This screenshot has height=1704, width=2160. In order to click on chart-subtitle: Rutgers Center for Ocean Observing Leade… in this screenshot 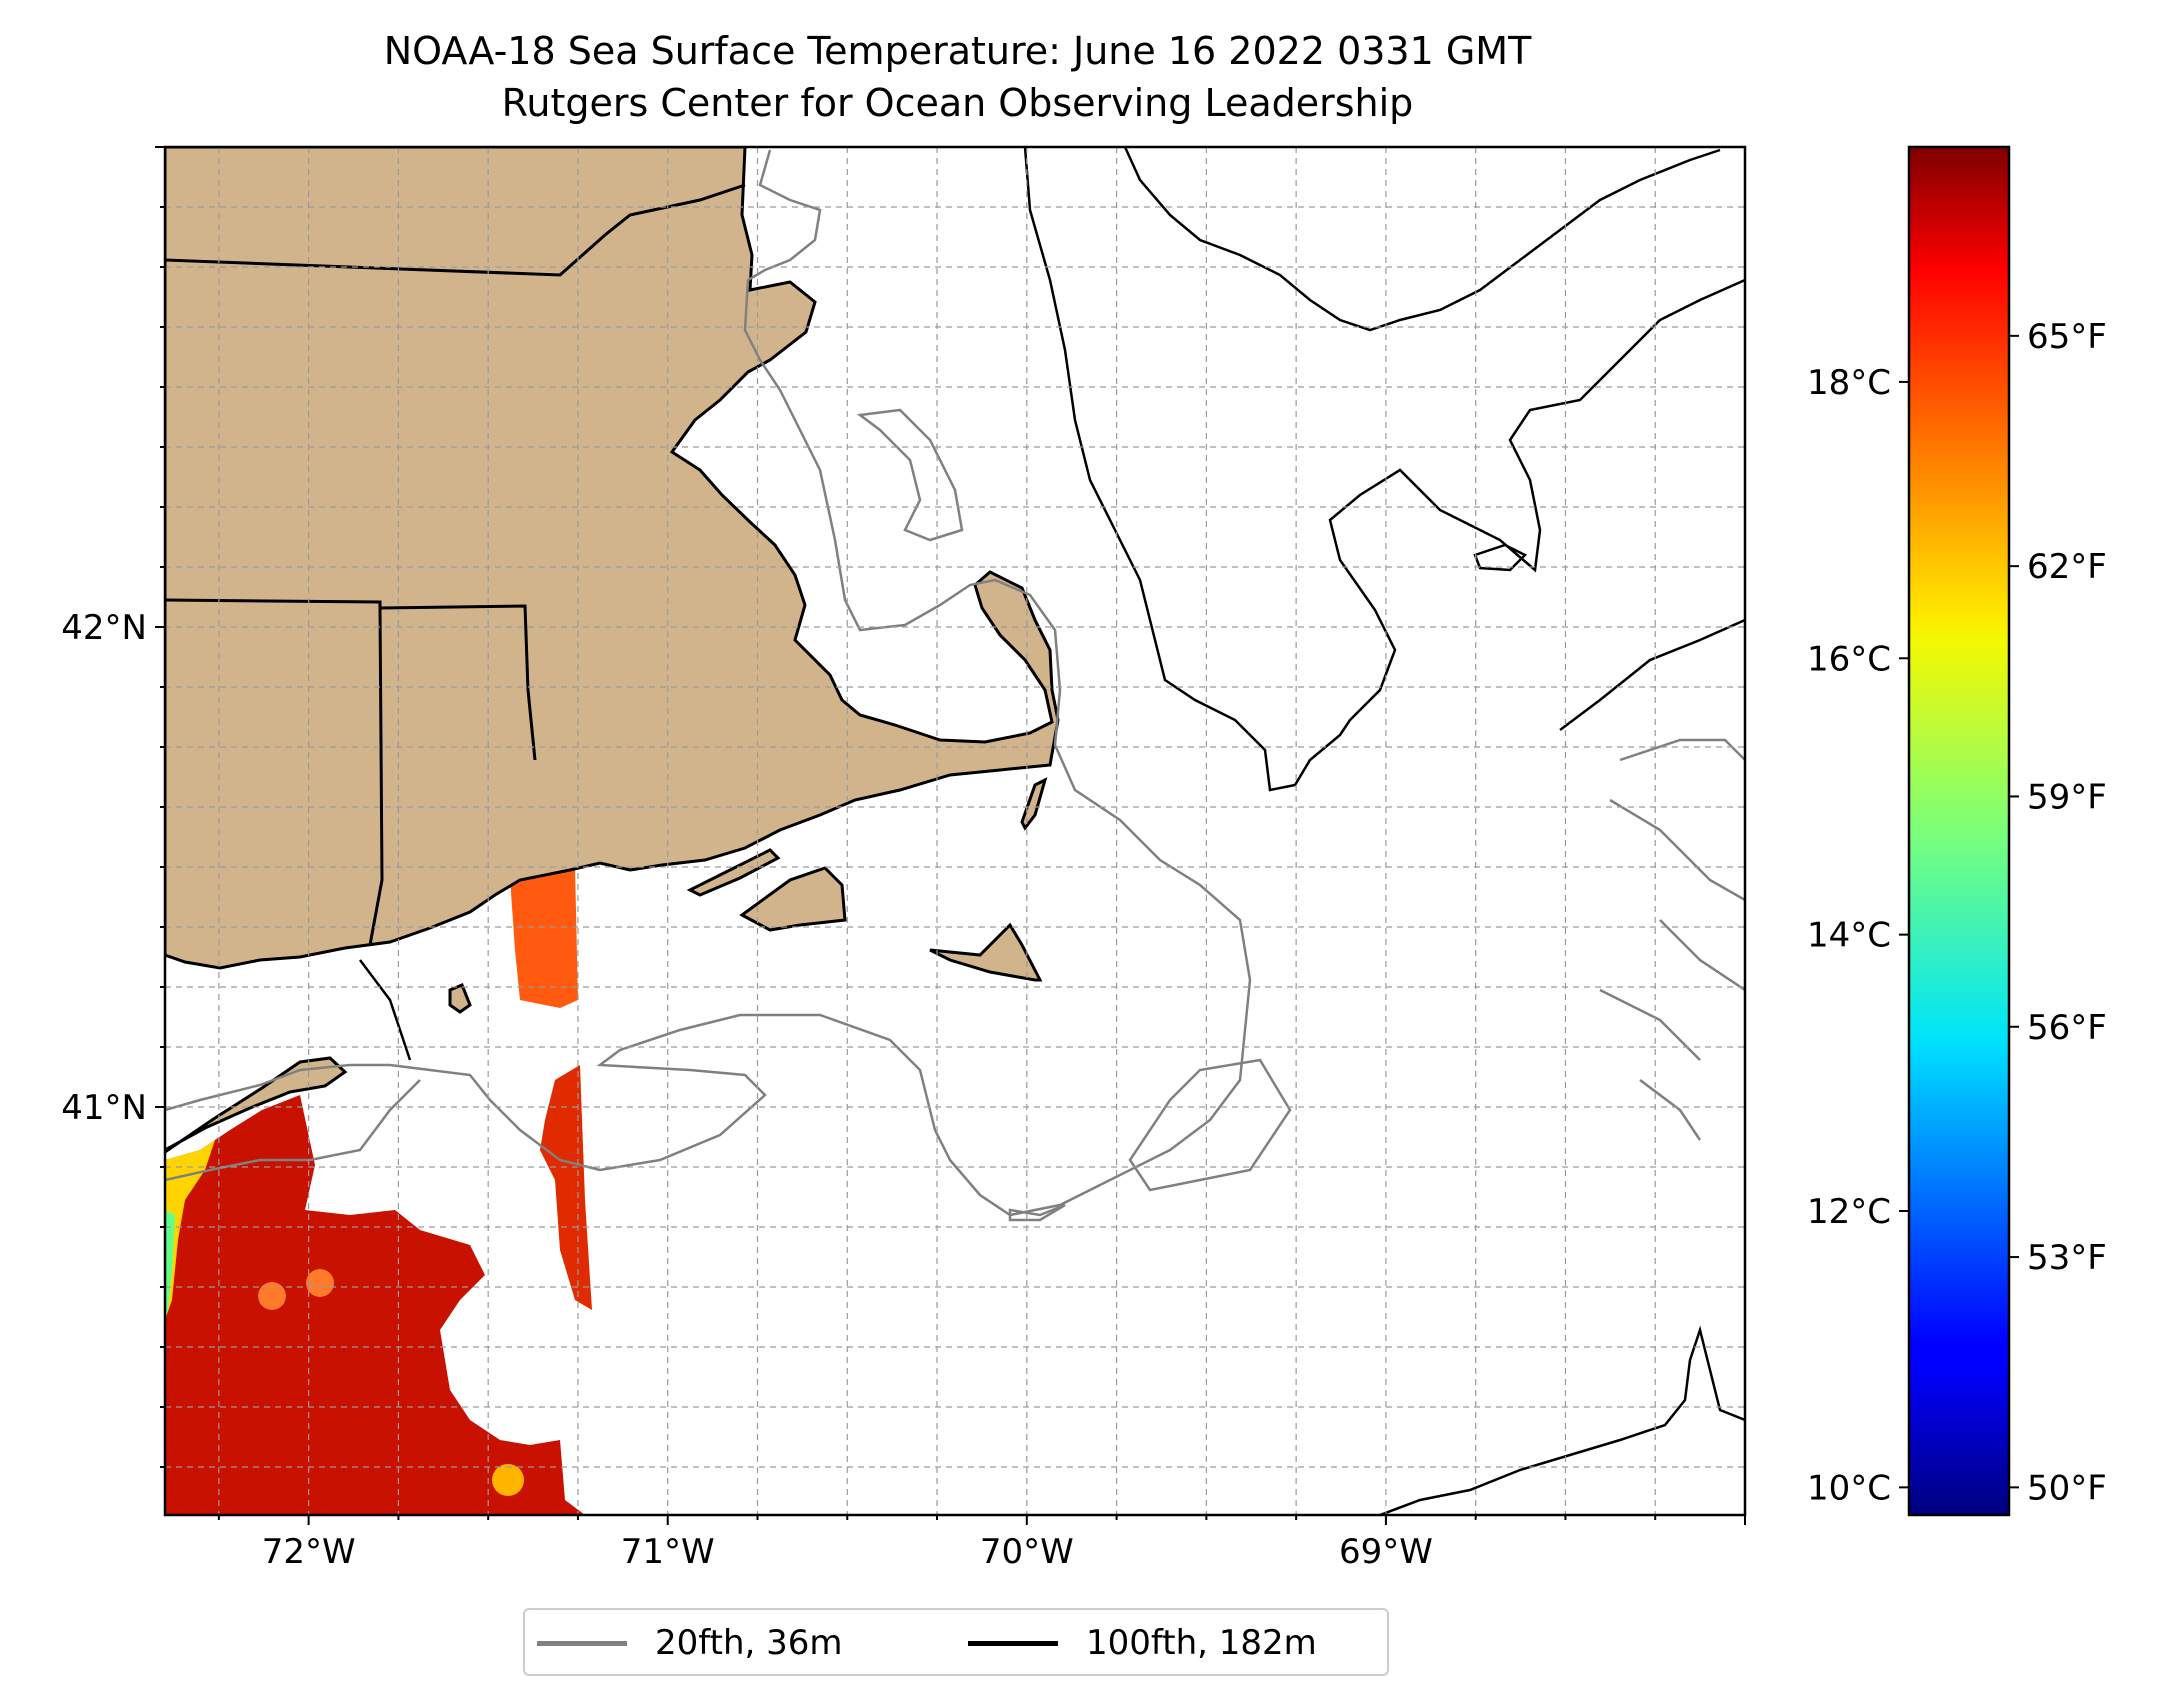, I will do `click(957, 103)`.